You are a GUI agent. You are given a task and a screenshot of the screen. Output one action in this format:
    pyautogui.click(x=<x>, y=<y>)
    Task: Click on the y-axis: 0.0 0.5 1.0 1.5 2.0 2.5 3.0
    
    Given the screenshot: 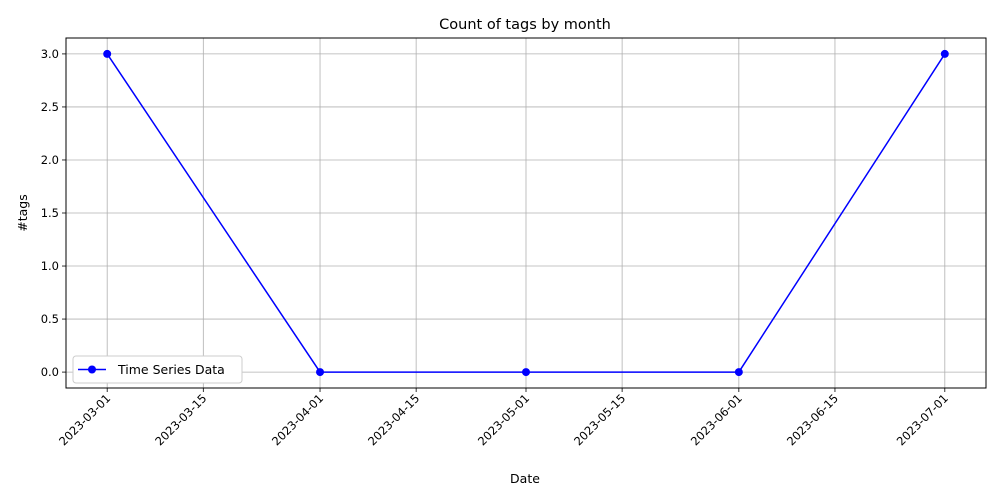 What is the action you would take?
    pyautogui.click(x=53, y=213)
    